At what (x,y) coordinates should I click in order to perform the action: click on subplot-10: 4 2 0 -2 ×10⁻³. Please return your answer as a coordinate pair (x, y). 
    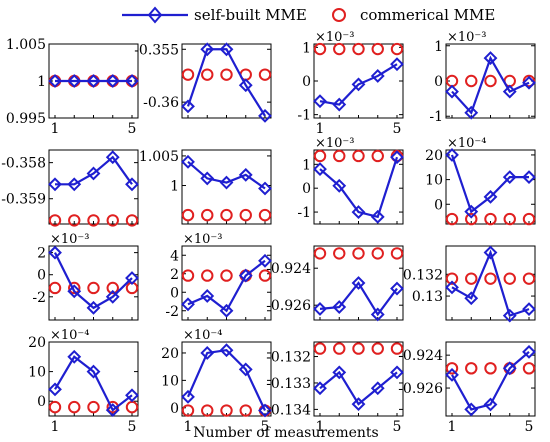
    Looking at the image, I should click on (218, 276).